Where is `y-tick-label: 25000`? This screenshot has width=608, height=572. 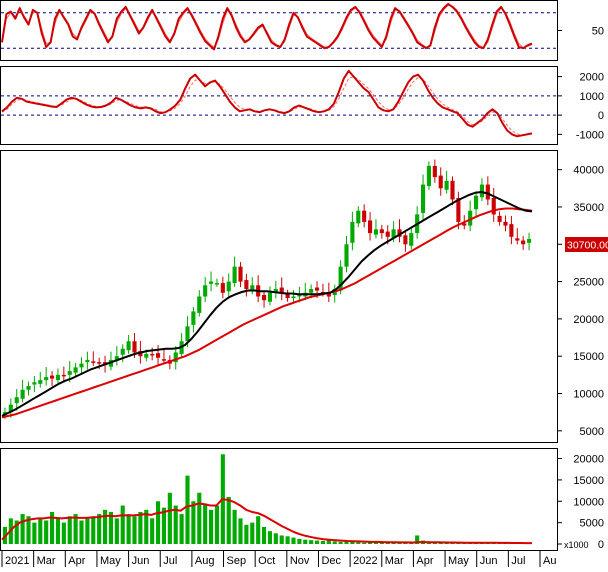
y-tick-label: 25000 is located at coordinates (588, 283).